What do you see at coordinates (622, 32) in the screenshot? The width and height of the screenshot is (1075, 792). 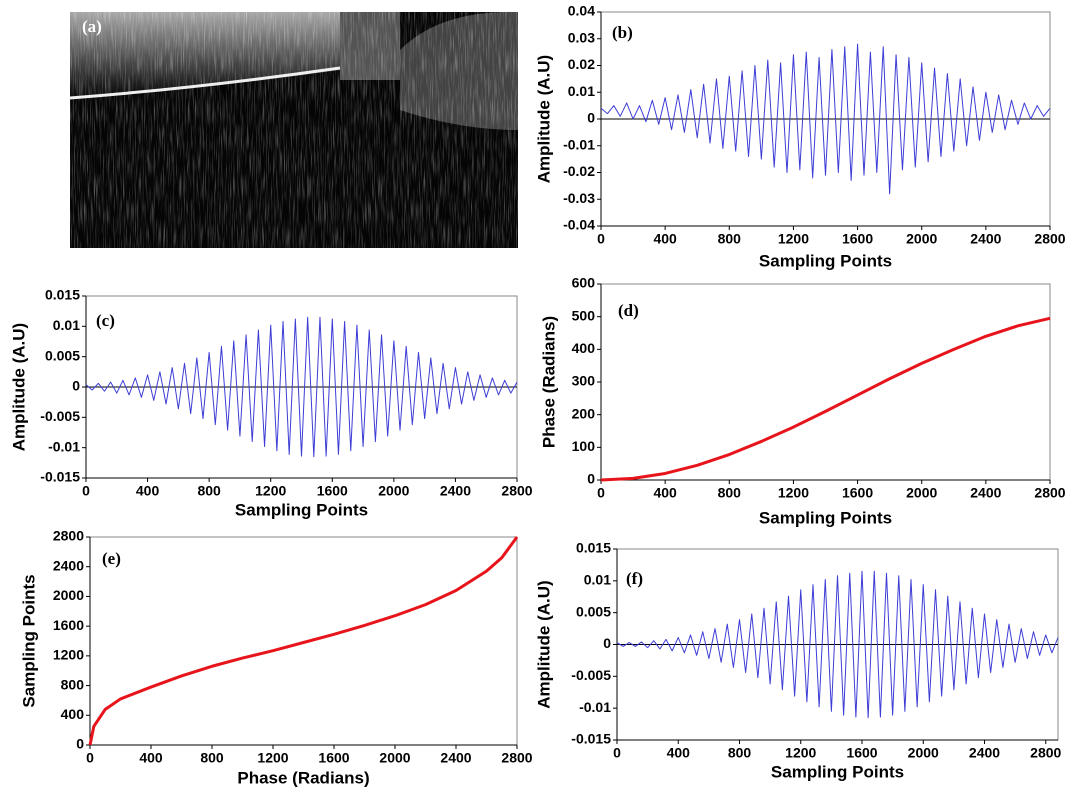 I see `panel-label: (b)` at bounding box center [622, 32].